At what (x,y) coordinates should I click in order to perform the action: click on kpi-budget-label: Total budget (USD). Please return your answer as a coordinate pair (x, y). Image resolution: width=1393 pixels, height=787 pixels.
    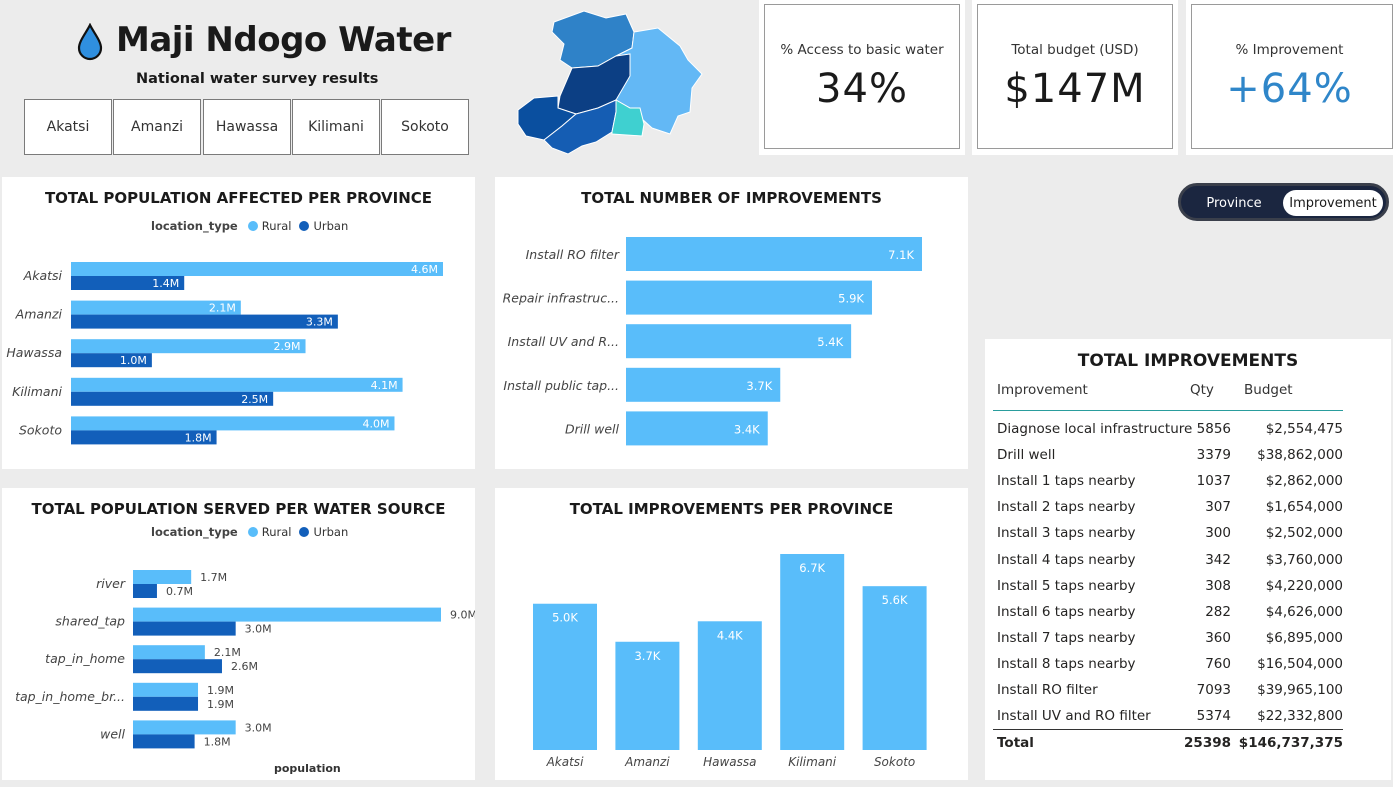
    Looking at the image, I should click on (1075, 50).